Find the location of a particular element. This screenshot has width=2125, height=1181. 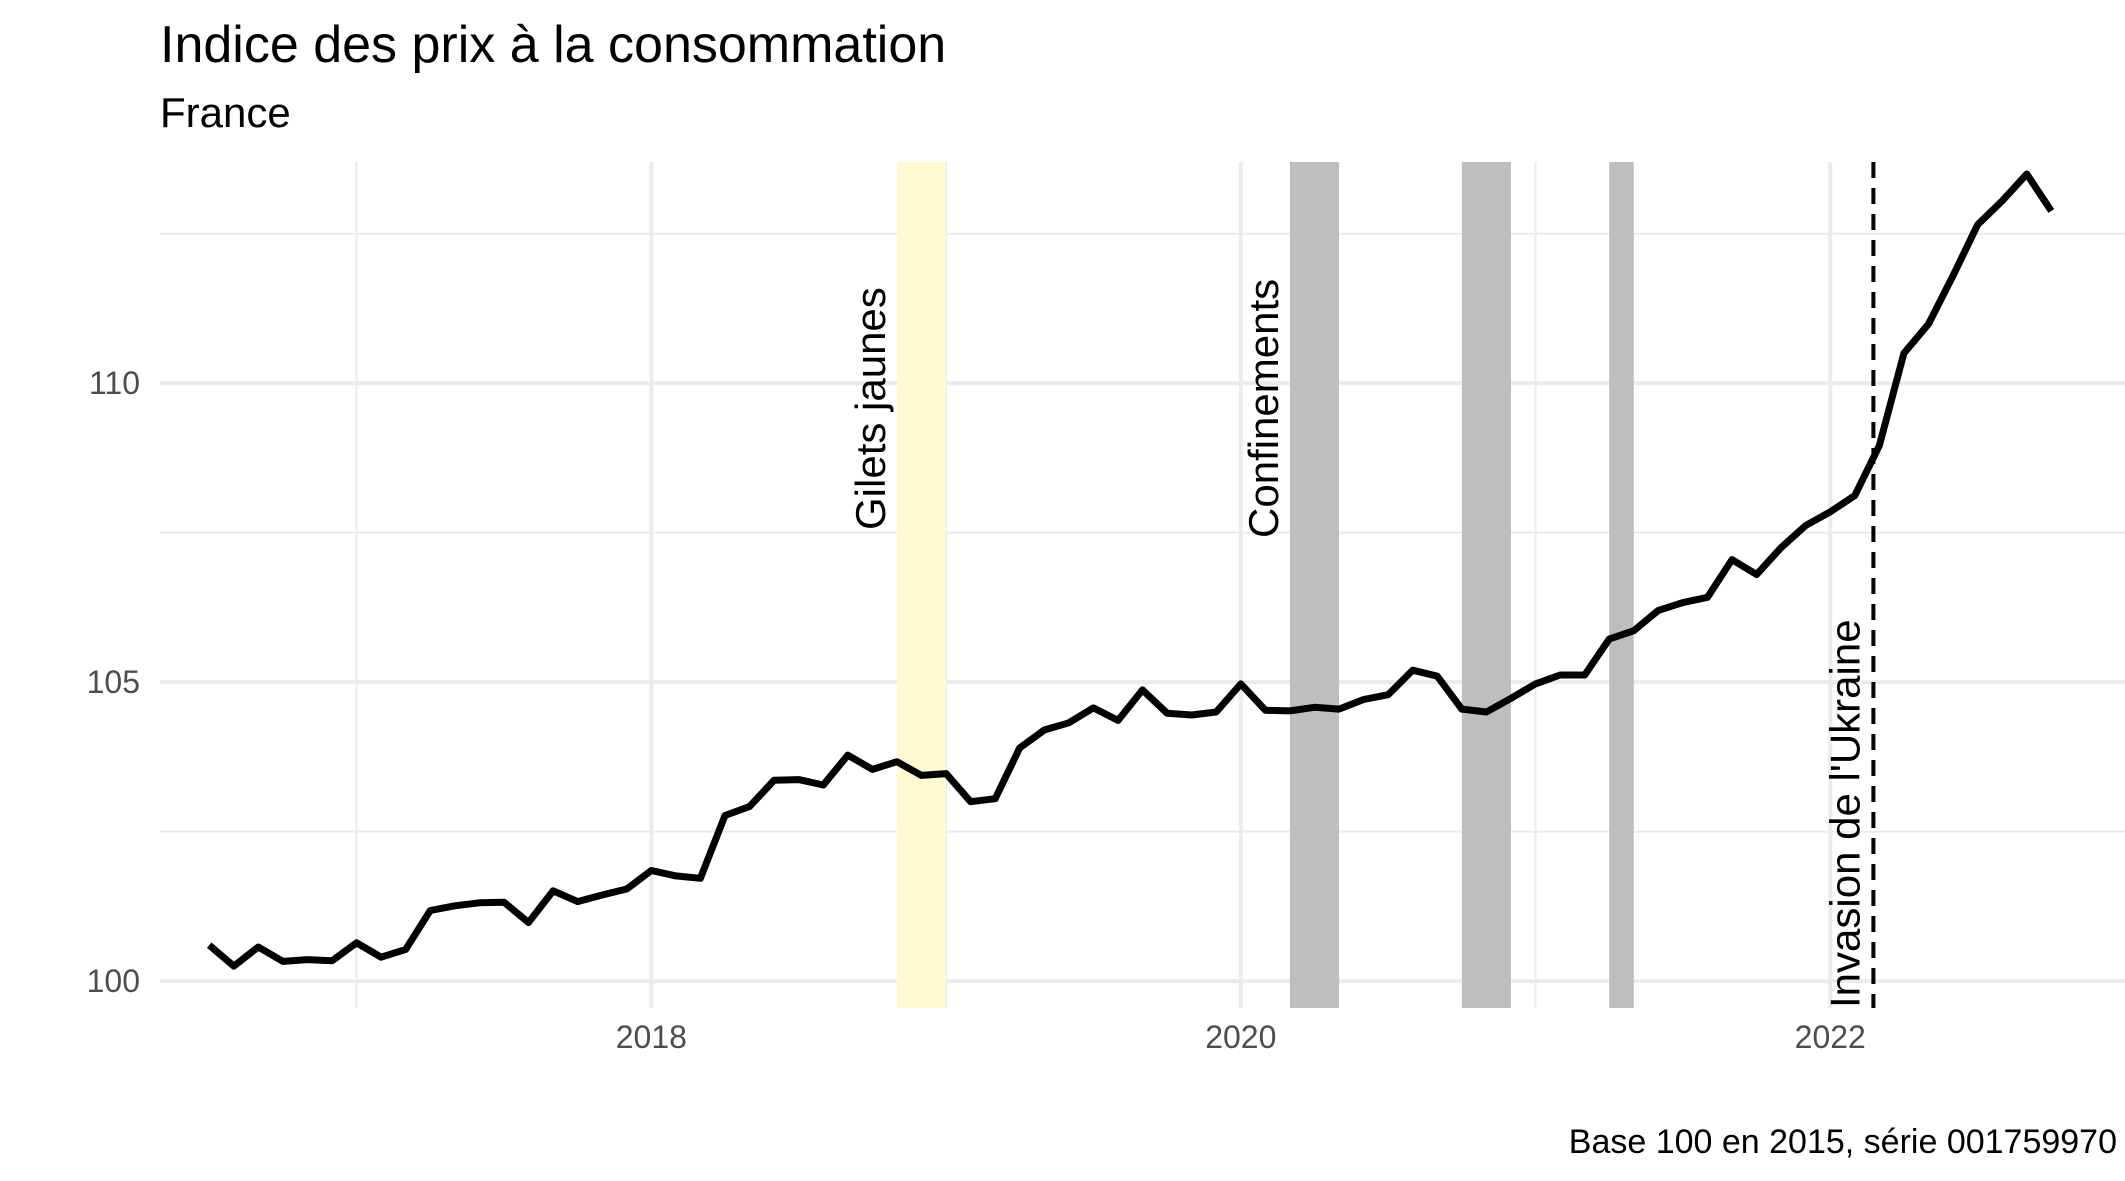

confinements-label: Confinements is located at coordinates (1263, 408).